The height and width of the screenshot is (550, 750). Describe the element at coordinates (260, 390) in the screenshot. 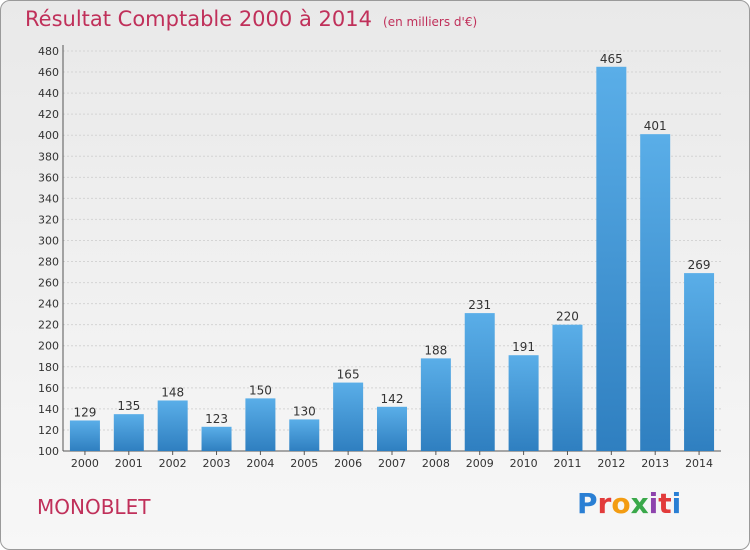

I see `bar-value-label: 150` at that location.